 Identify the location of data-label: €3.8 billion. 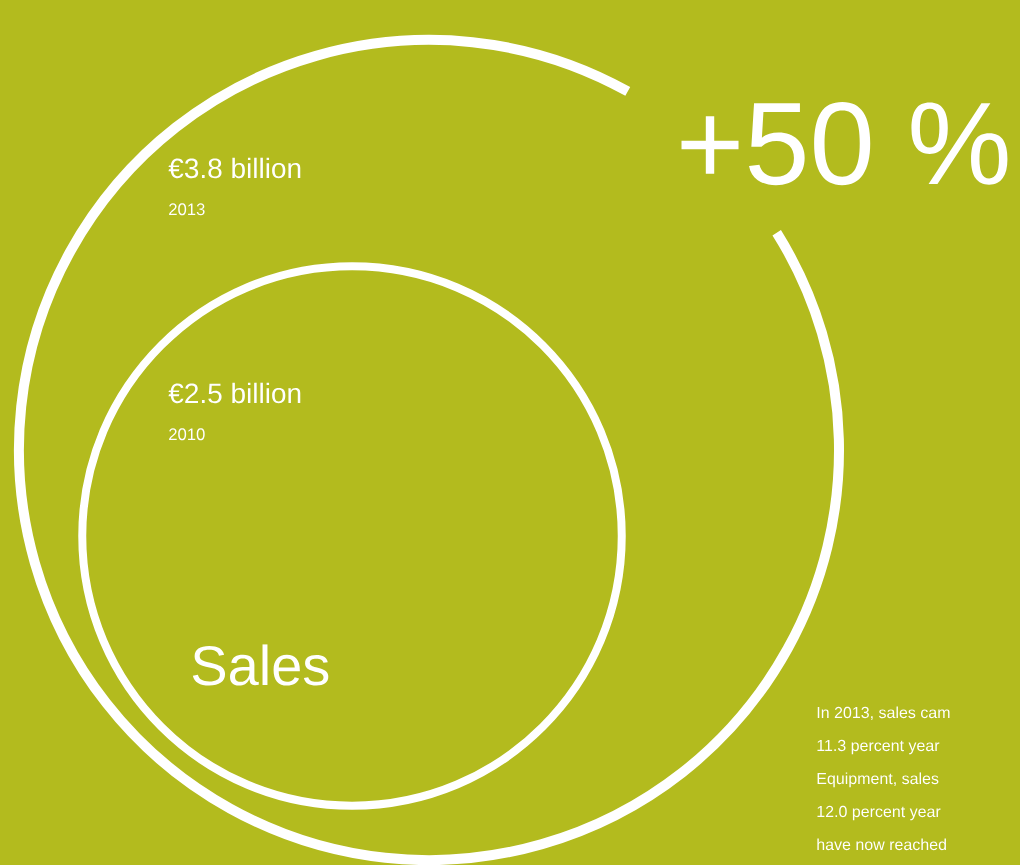
(234, 168).